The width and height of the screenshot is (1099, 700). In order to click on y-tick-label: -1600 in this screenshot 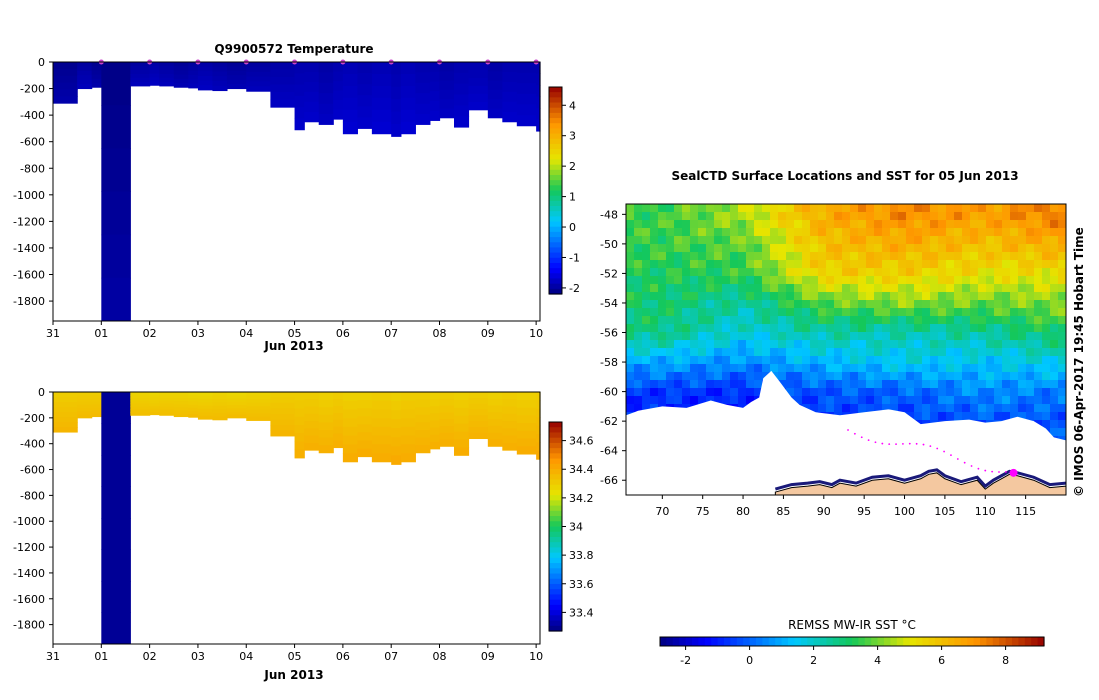, I will do `click(29, 599)`.